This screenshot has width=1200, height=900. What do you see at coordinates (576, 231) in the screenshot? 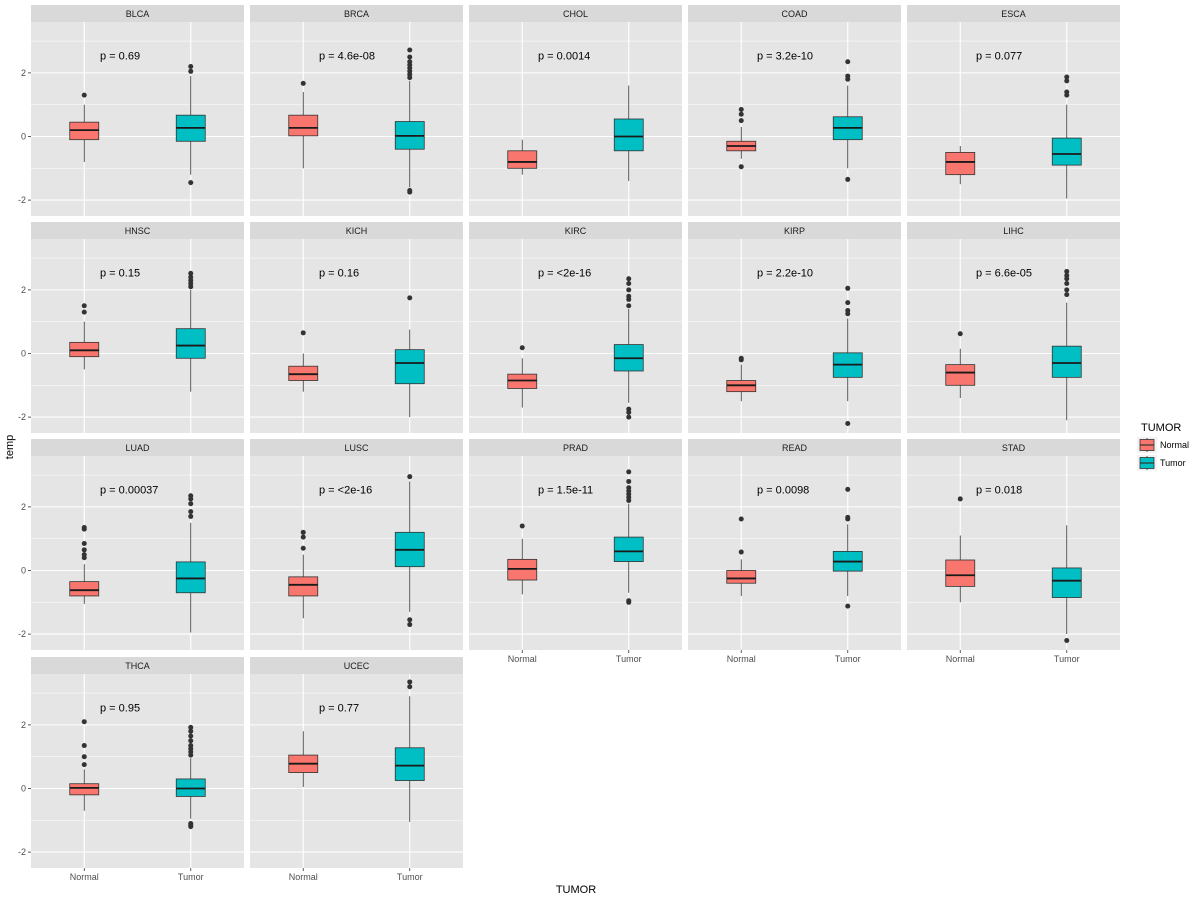
I see `facet-strip-label: KIRC` at bounding box center [576, 231].